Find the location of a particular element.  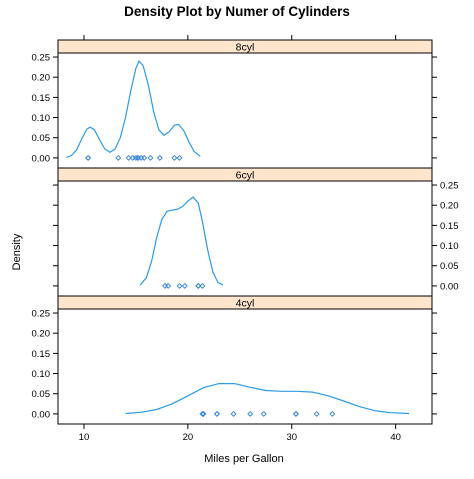

x-tick-label: 10 is located at coordinates (84, 437).